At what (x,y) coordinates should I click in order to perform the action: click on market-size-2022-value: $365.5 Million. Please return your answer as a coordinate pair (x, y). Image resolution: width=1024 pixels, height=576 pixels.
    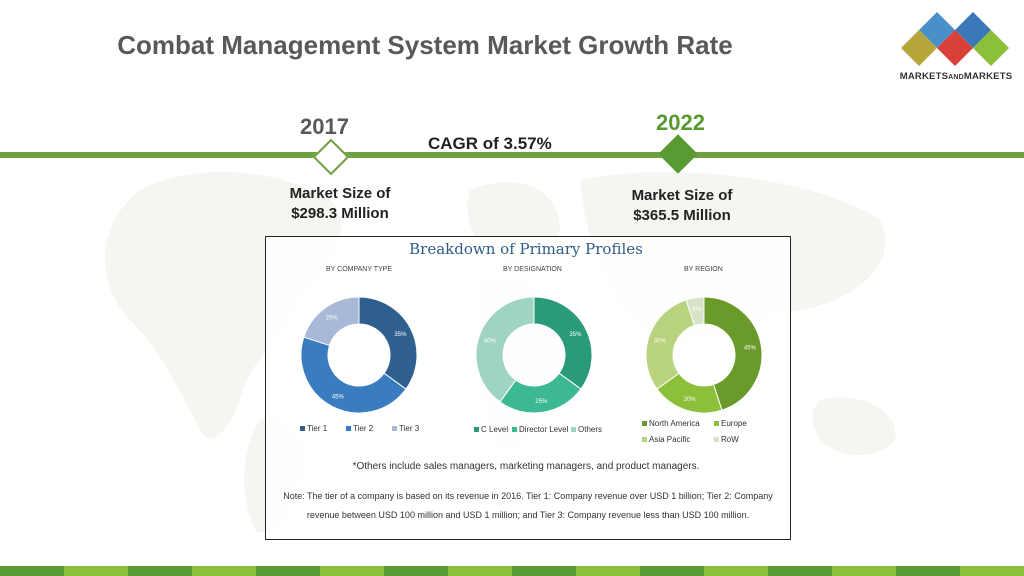
    Looking at the image, I should click on (682, 215).